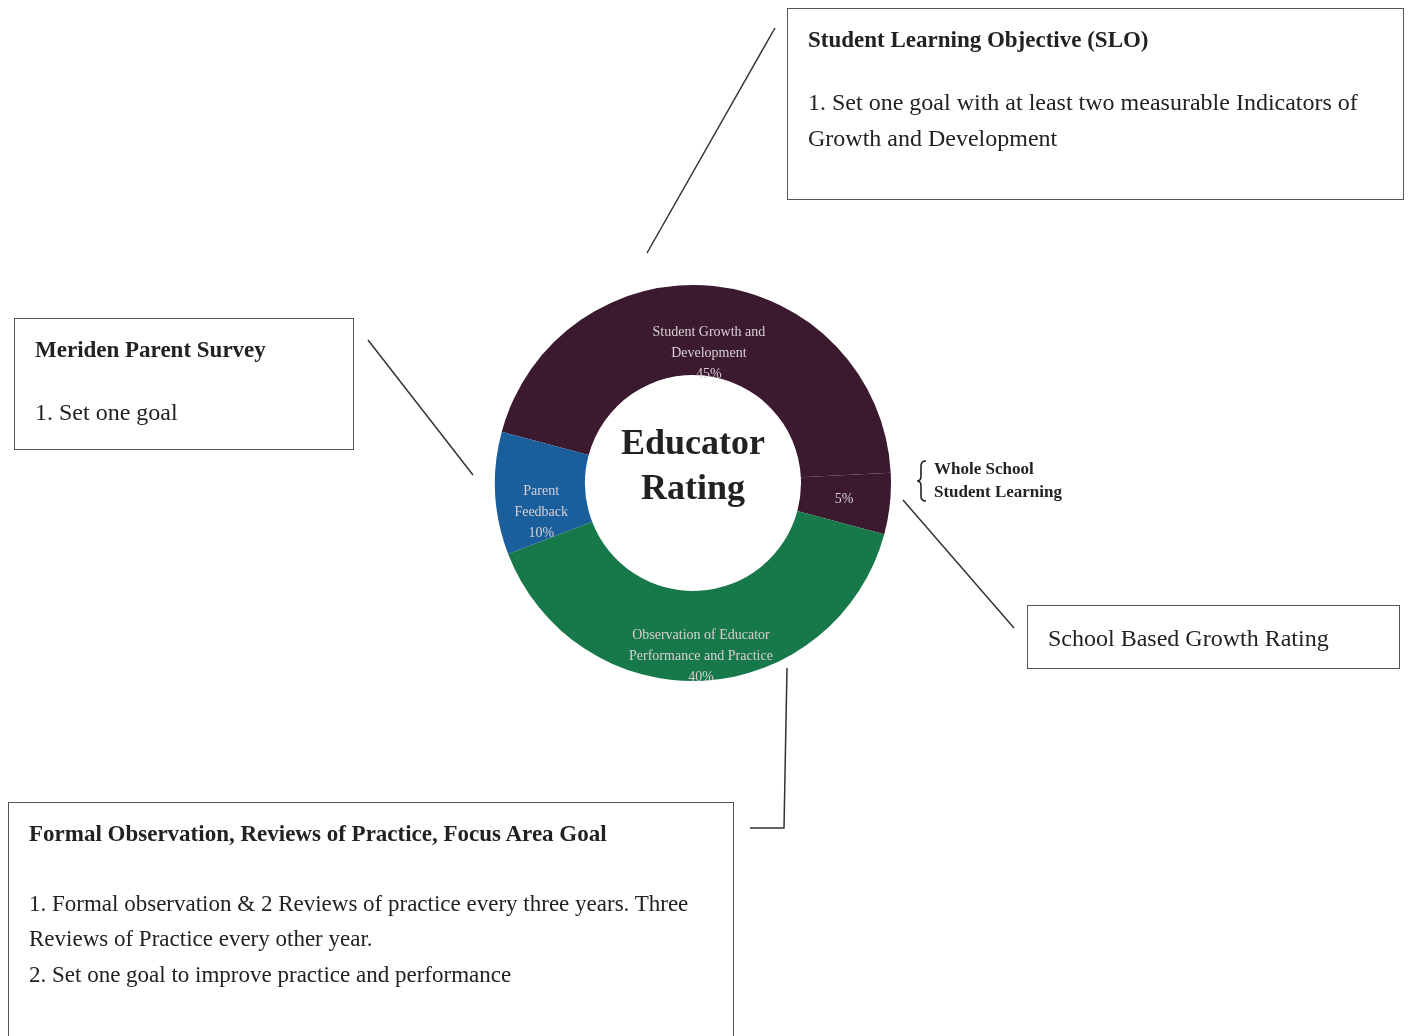  Describe the element at coordinates (701, 644) in the screenshot. I see `slice-label: Observation of Educator Performance and Practice` at that location.